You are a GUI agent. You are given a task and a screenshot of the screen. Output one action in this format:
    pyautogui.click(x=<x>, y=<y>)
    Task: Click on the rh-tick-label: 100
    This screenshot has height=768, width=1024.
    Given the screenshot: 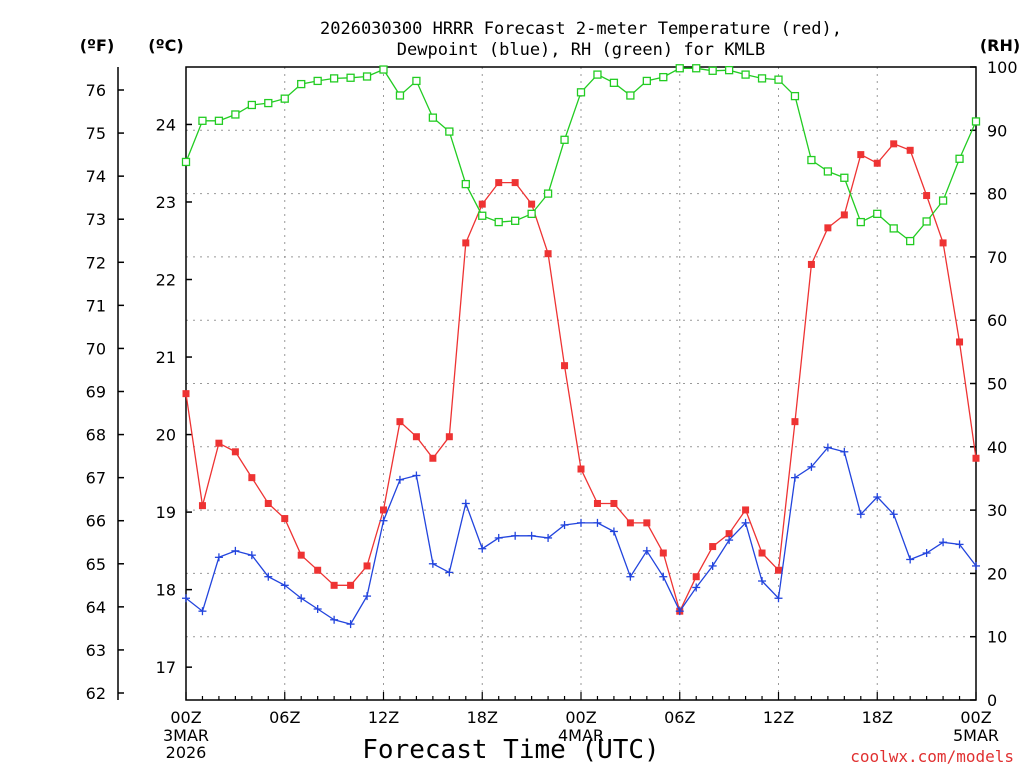 What is the action you would take?
    pyautogui.click(x=1002, y=67)
    